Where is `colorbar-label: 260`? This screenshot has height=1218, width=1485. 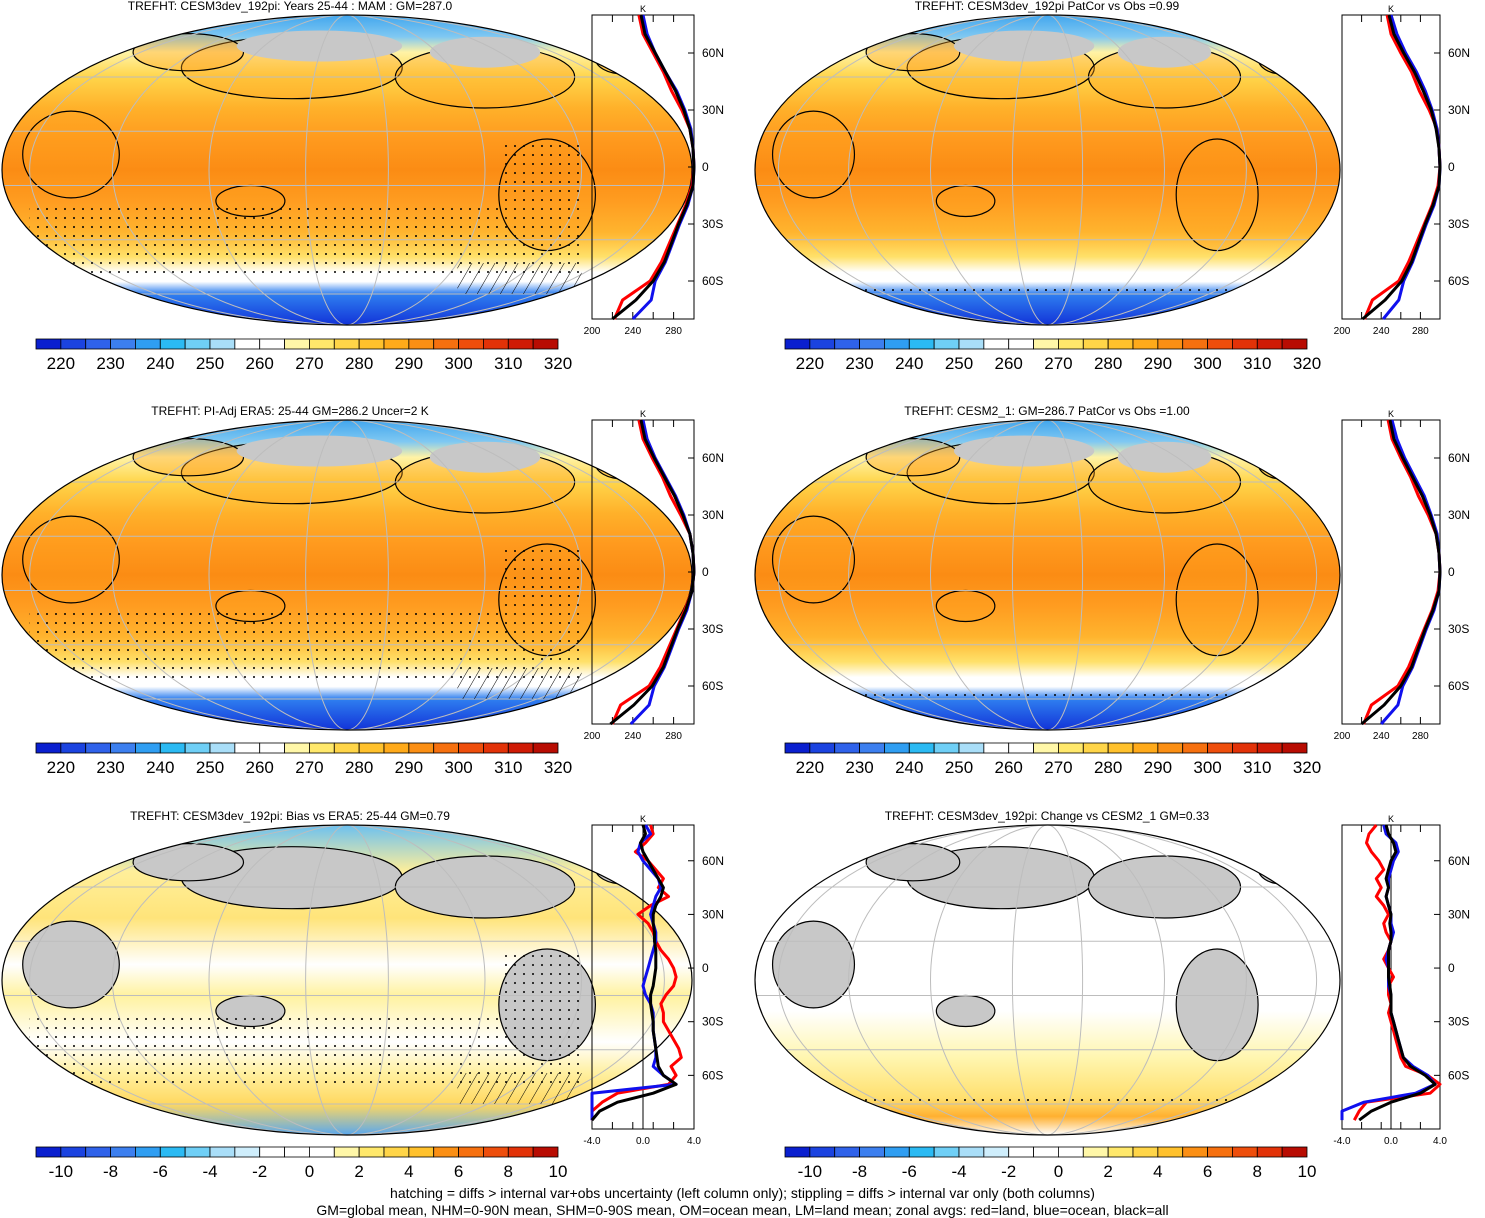
colorbar-label: 260 is located at coordinates (260, 767).